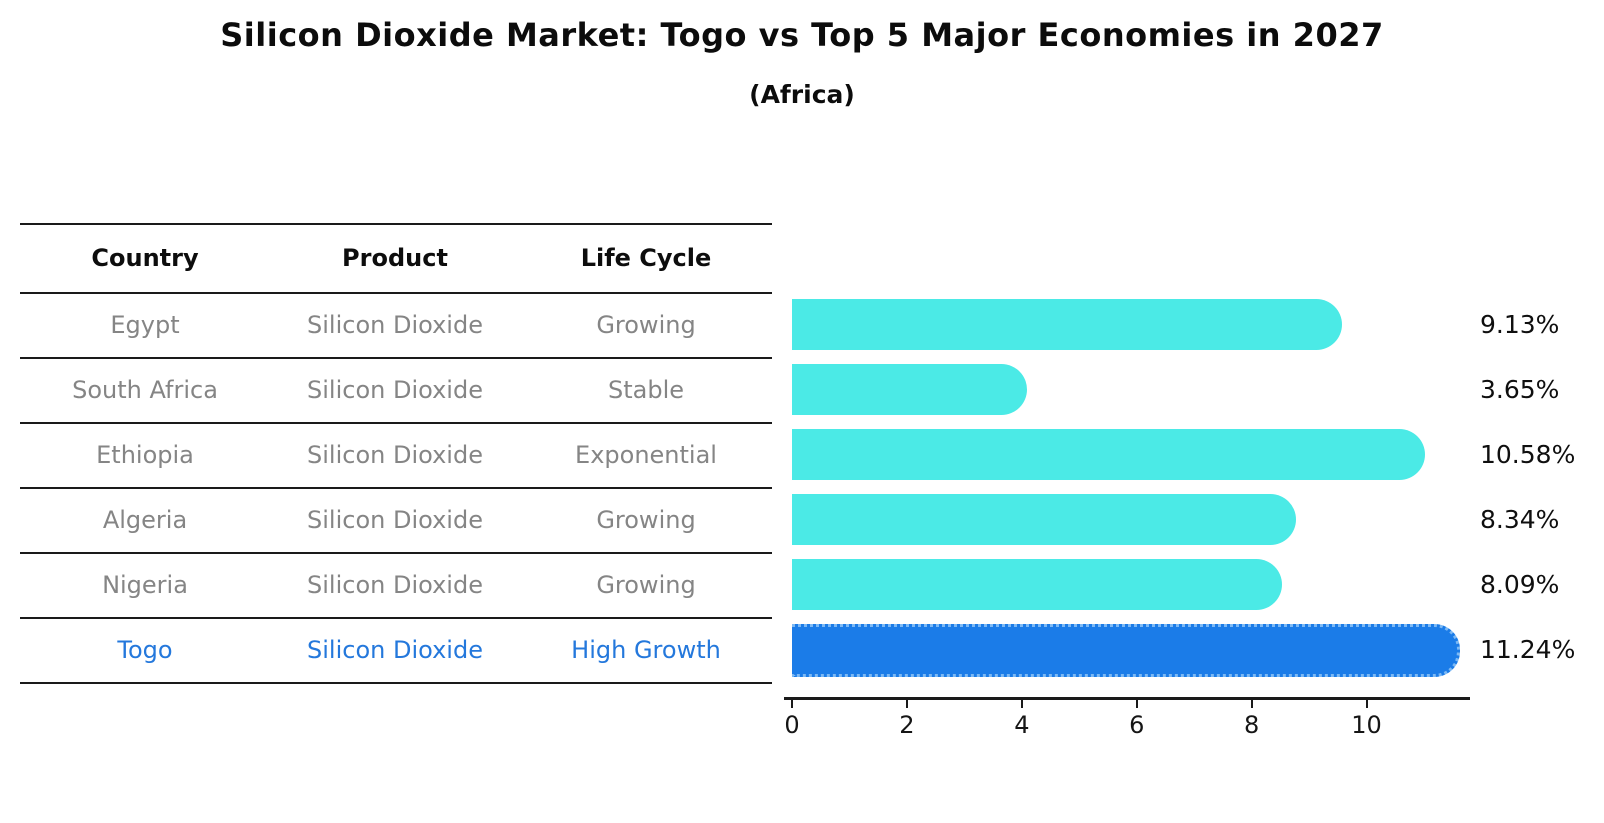 This screenshot has height=823, width=1604. I want to click on column-header-product: Product, so click(395, 257).